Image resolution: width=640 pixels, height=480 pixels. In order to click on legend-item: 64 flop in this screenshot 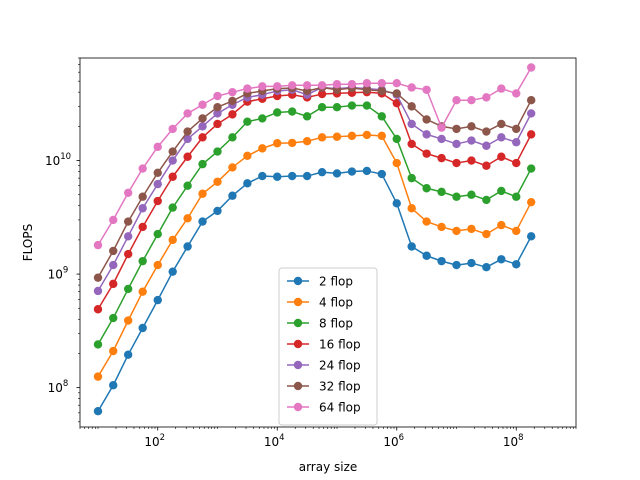, I will do `click(324, 408)`.